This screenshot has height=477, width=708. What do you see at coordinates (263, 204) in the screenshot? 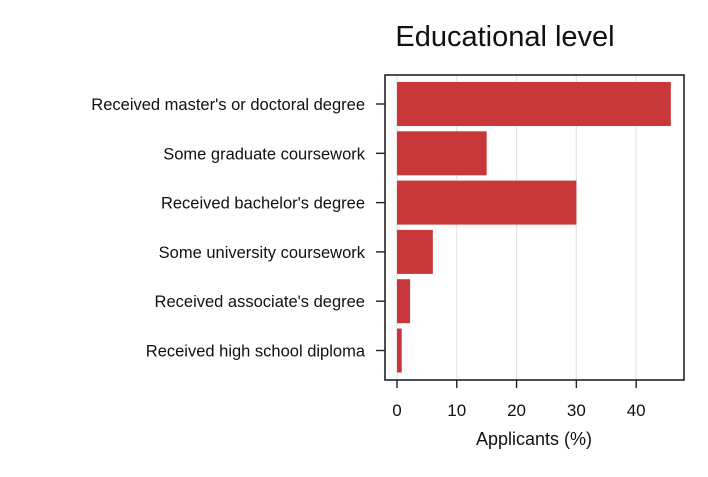
I see `y-tick-label-2: Received bachelor's degree` at bounding box center [263, 204].